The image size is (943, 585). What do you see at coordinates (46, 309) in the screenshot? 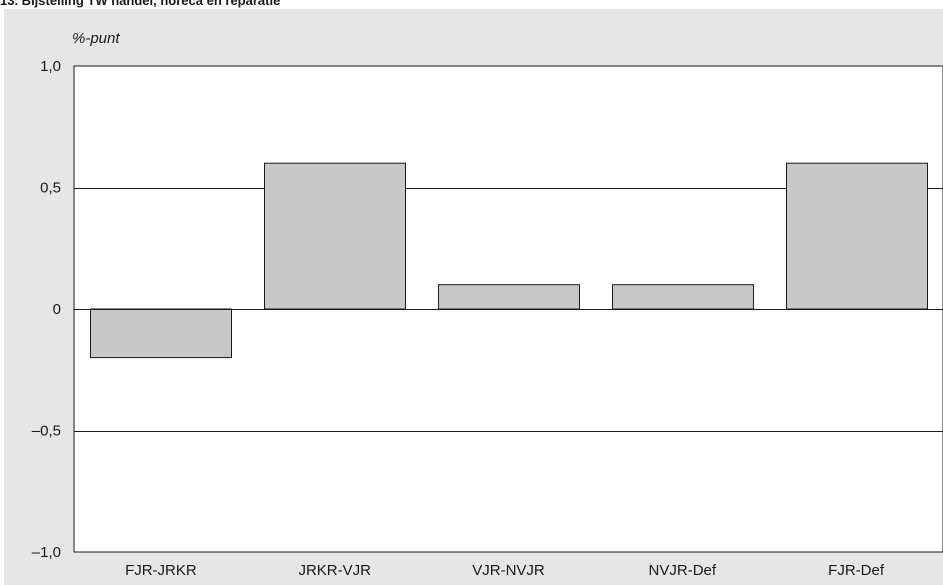
I see `y-tick-labels: –1,0 –0,5 0 0,5 1,0` at bounding box center [46, 309].